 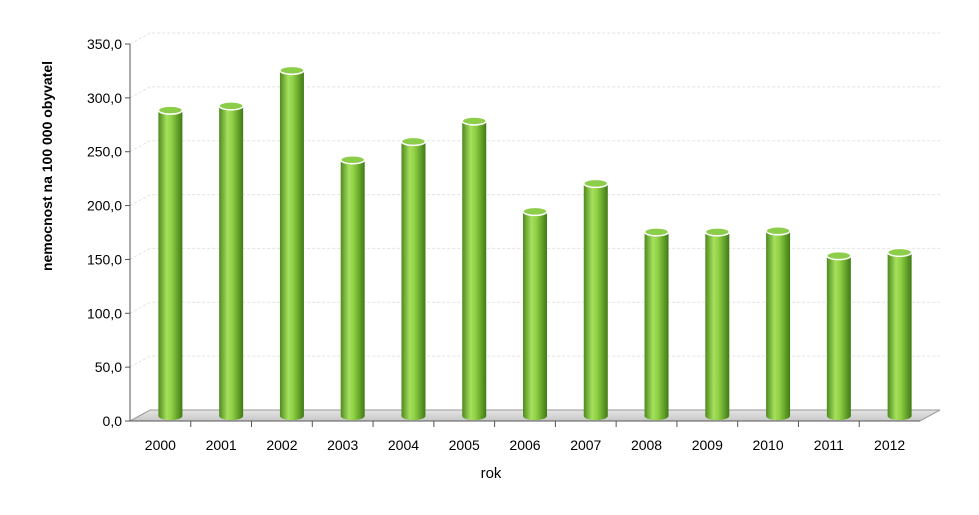 I want to click on x-tick-label: 2002, so click(x=281, y=445).